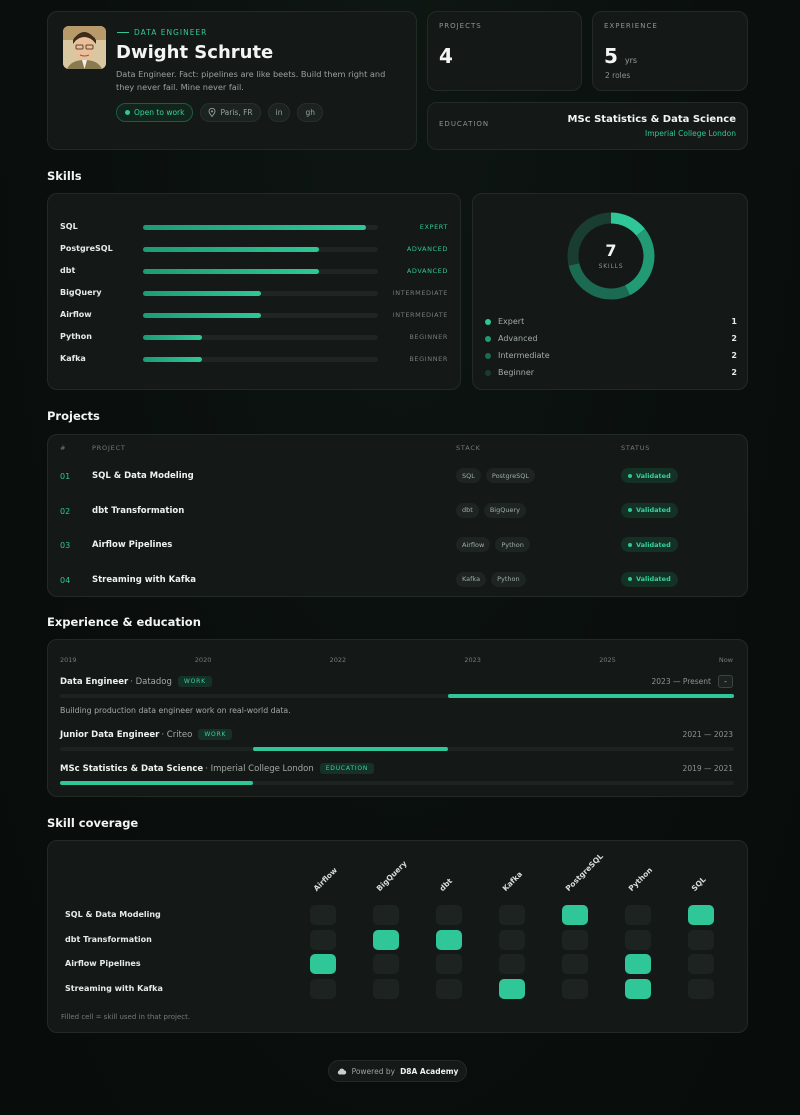 Image resolution: width=800 pixels, height=1115 pixels. I want to click on stack-tag: Kafka, so click(471, 579).